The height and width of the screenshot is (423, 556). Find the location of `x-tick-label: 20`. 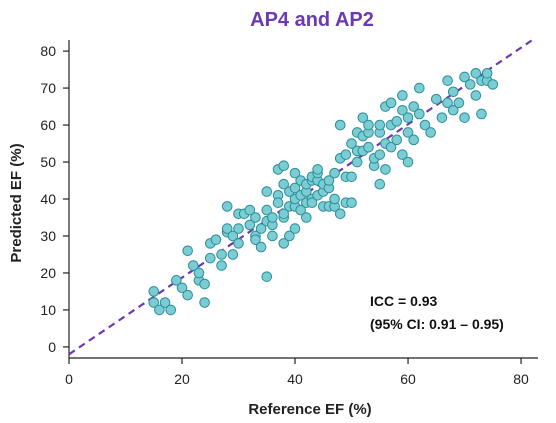

x-tick-label: 20 is located at coordinates (182, 379).